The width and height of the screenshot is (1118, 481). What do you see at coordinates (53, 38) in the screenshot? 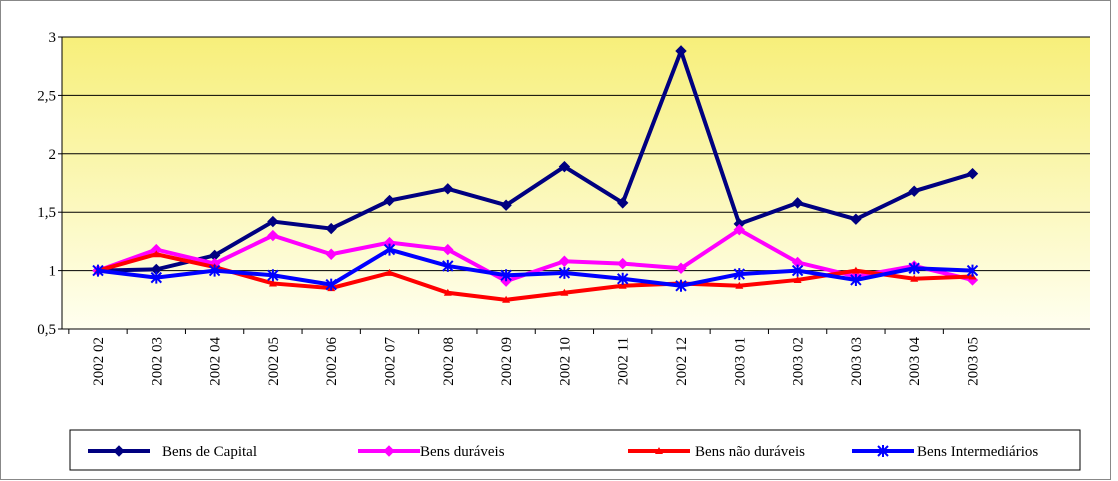
I see `y-tick-label: 3` at bounding box center [53, 38].